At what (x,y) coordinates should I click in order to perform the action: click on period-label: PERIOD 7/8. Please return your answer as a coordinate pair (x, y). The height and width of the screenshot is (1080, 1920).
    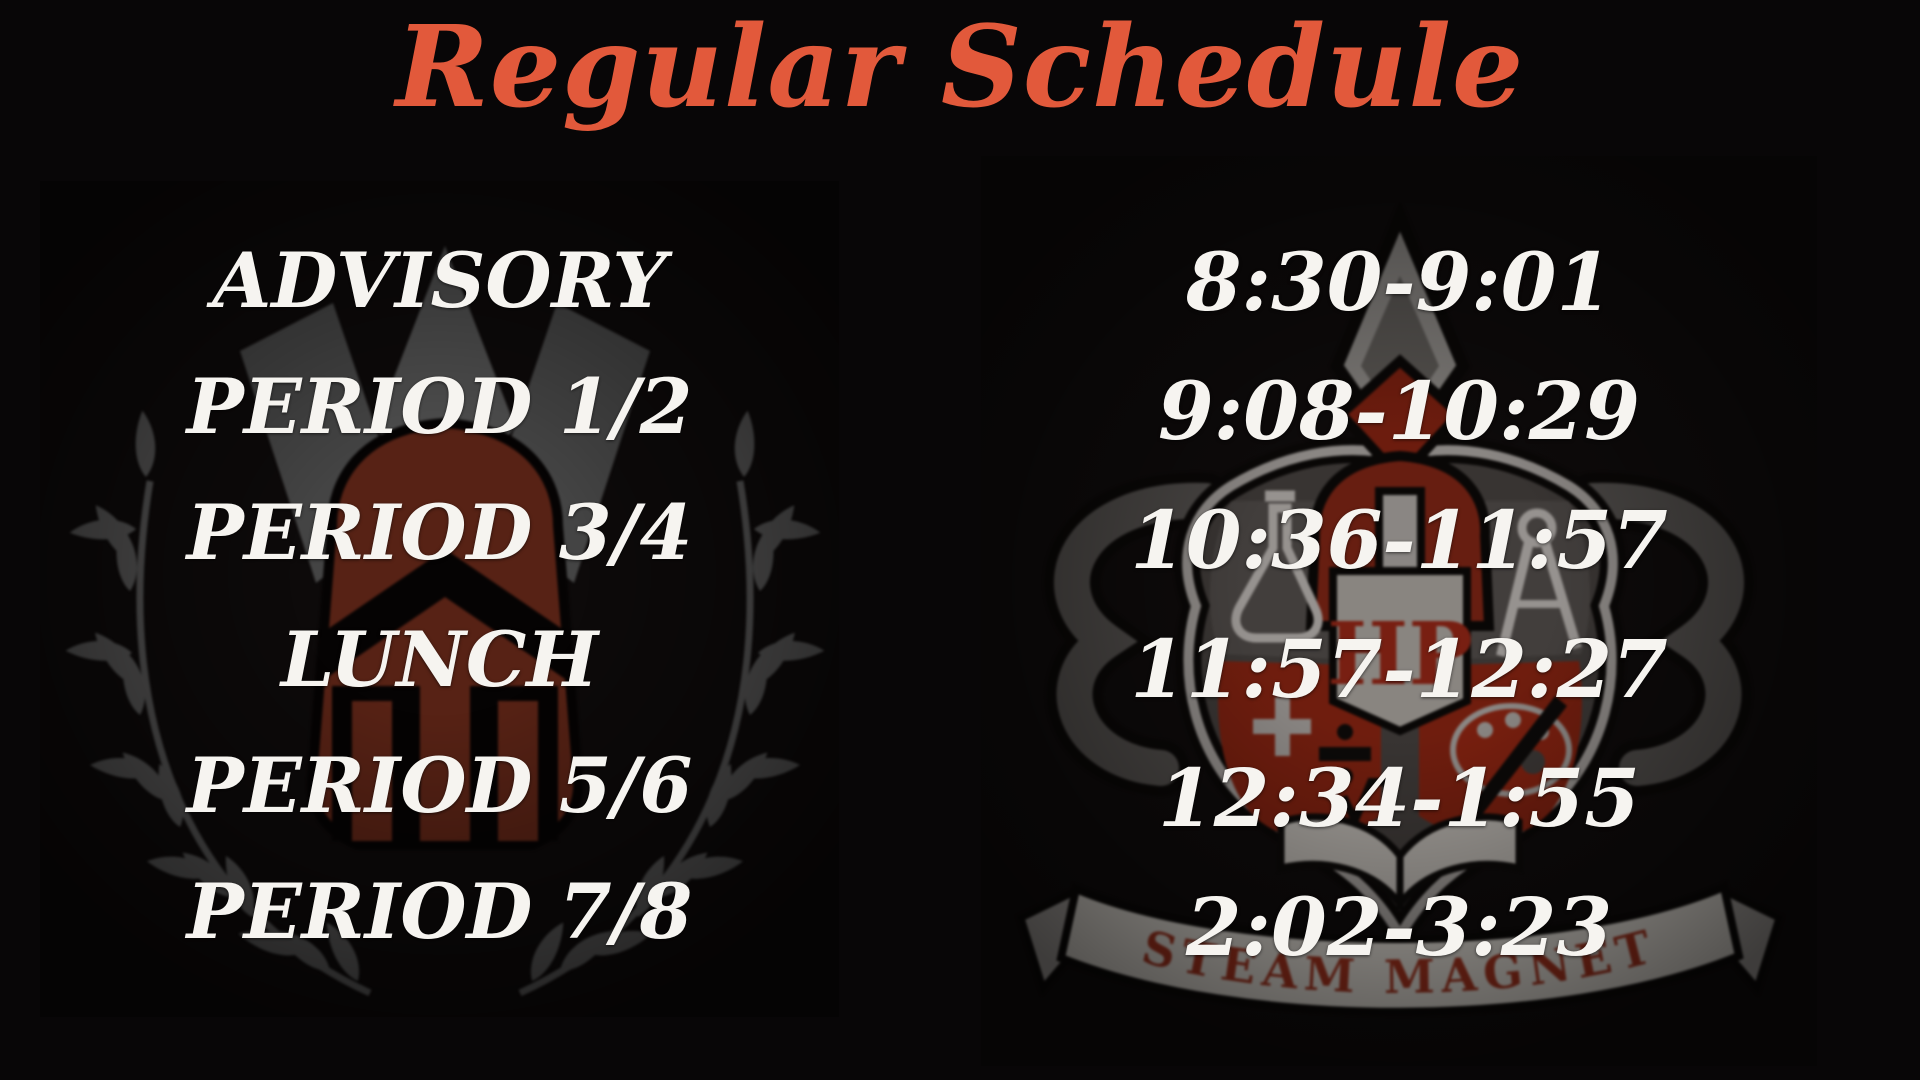
    Looking at the image, I should click on (439, 911).